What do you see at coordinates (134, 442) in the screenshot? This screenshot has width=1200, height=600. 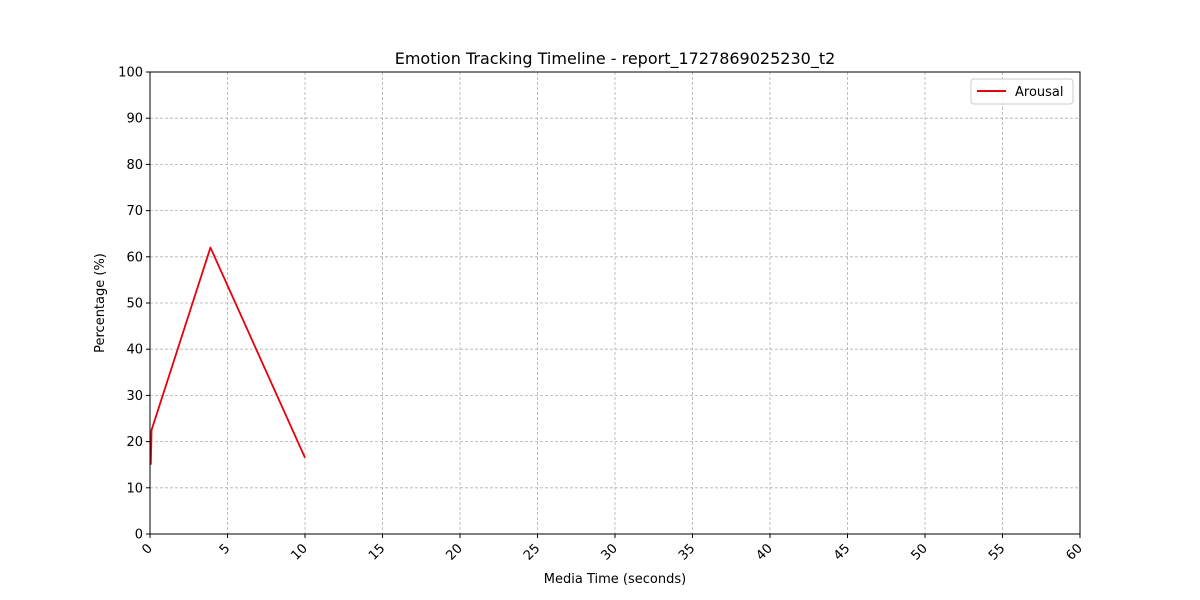 I see `y-tick-label: 20` at bounding box center [134, 442].